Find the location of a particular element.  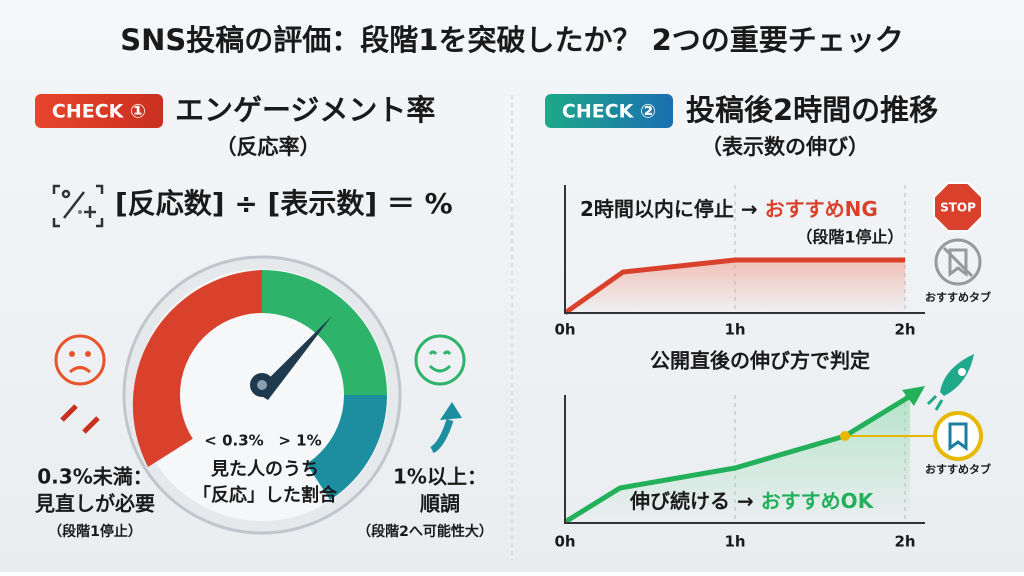

gauge-caption: 見た人のうち is located at coordinates (264, 469).